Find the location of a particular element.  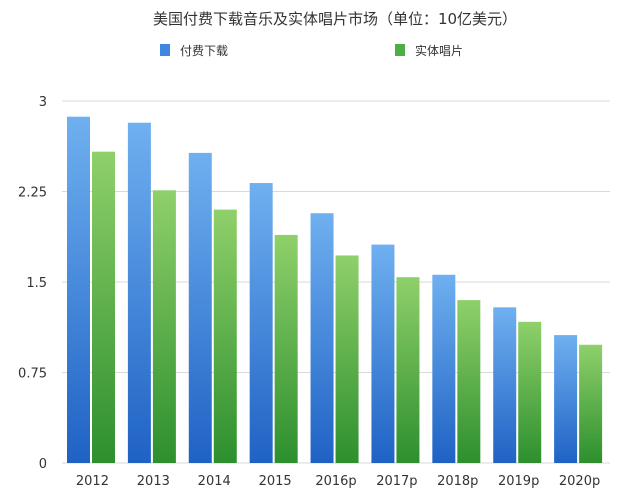

bar-series-1-2014 is located at coordinates (200, 308).